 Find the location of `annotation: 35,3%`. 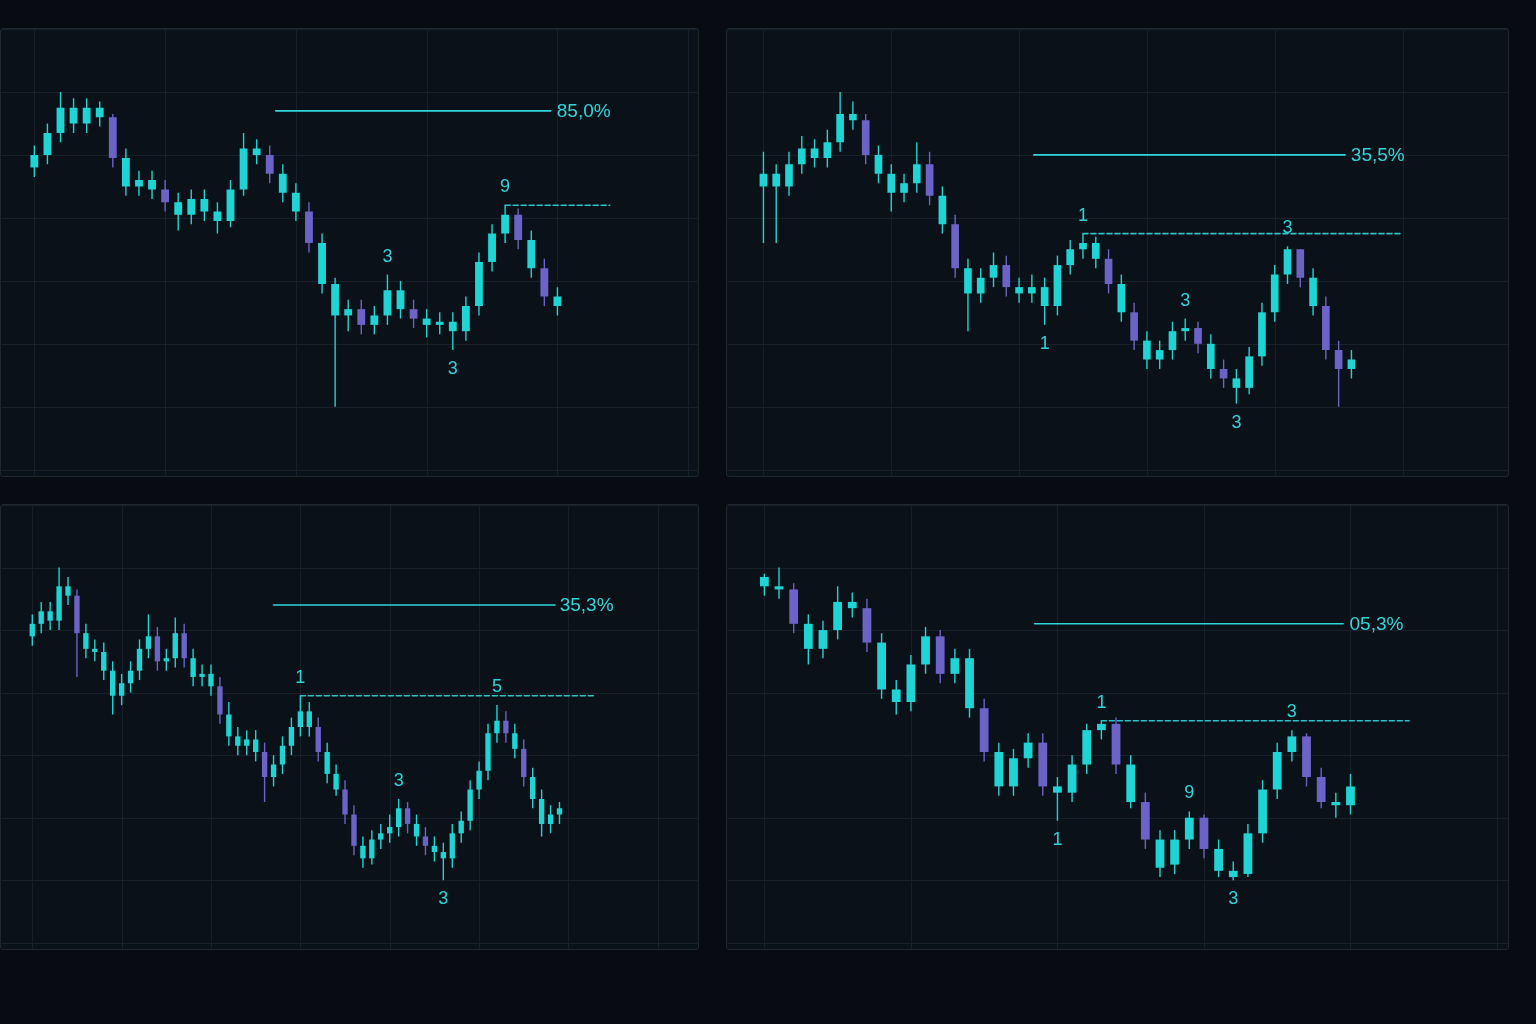

annotation: 35,3% is located at coordinates (586, 605).